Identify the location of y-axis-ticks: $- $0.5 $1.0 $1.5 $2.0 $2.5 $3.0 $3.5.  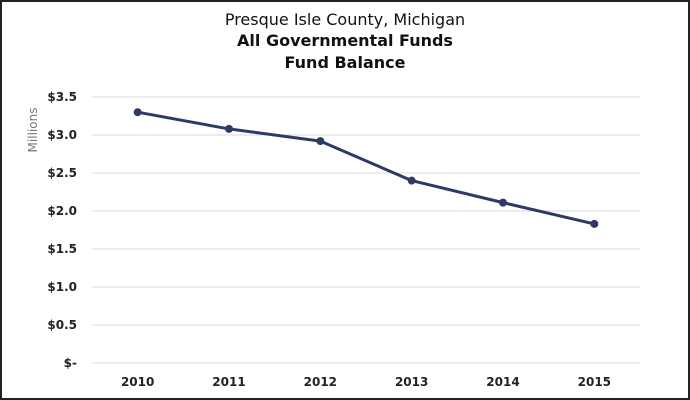
(62, 230).